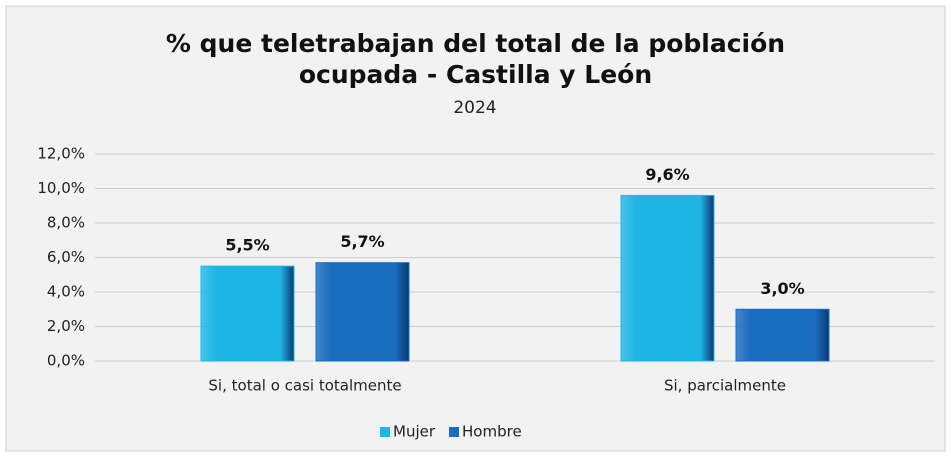  Describe the element at coordinates (66, 326) in the screenshot. I see `y-tick-label: 2,0%` at that location.